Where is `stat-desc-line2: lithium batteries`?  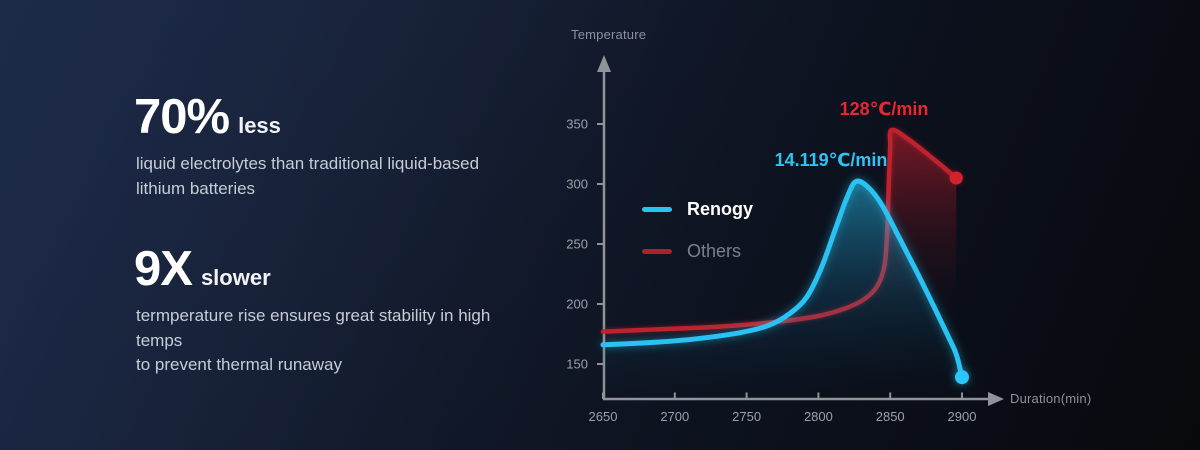 stat-desc-line2: lithium batteries is located at coordinates (196, 188).